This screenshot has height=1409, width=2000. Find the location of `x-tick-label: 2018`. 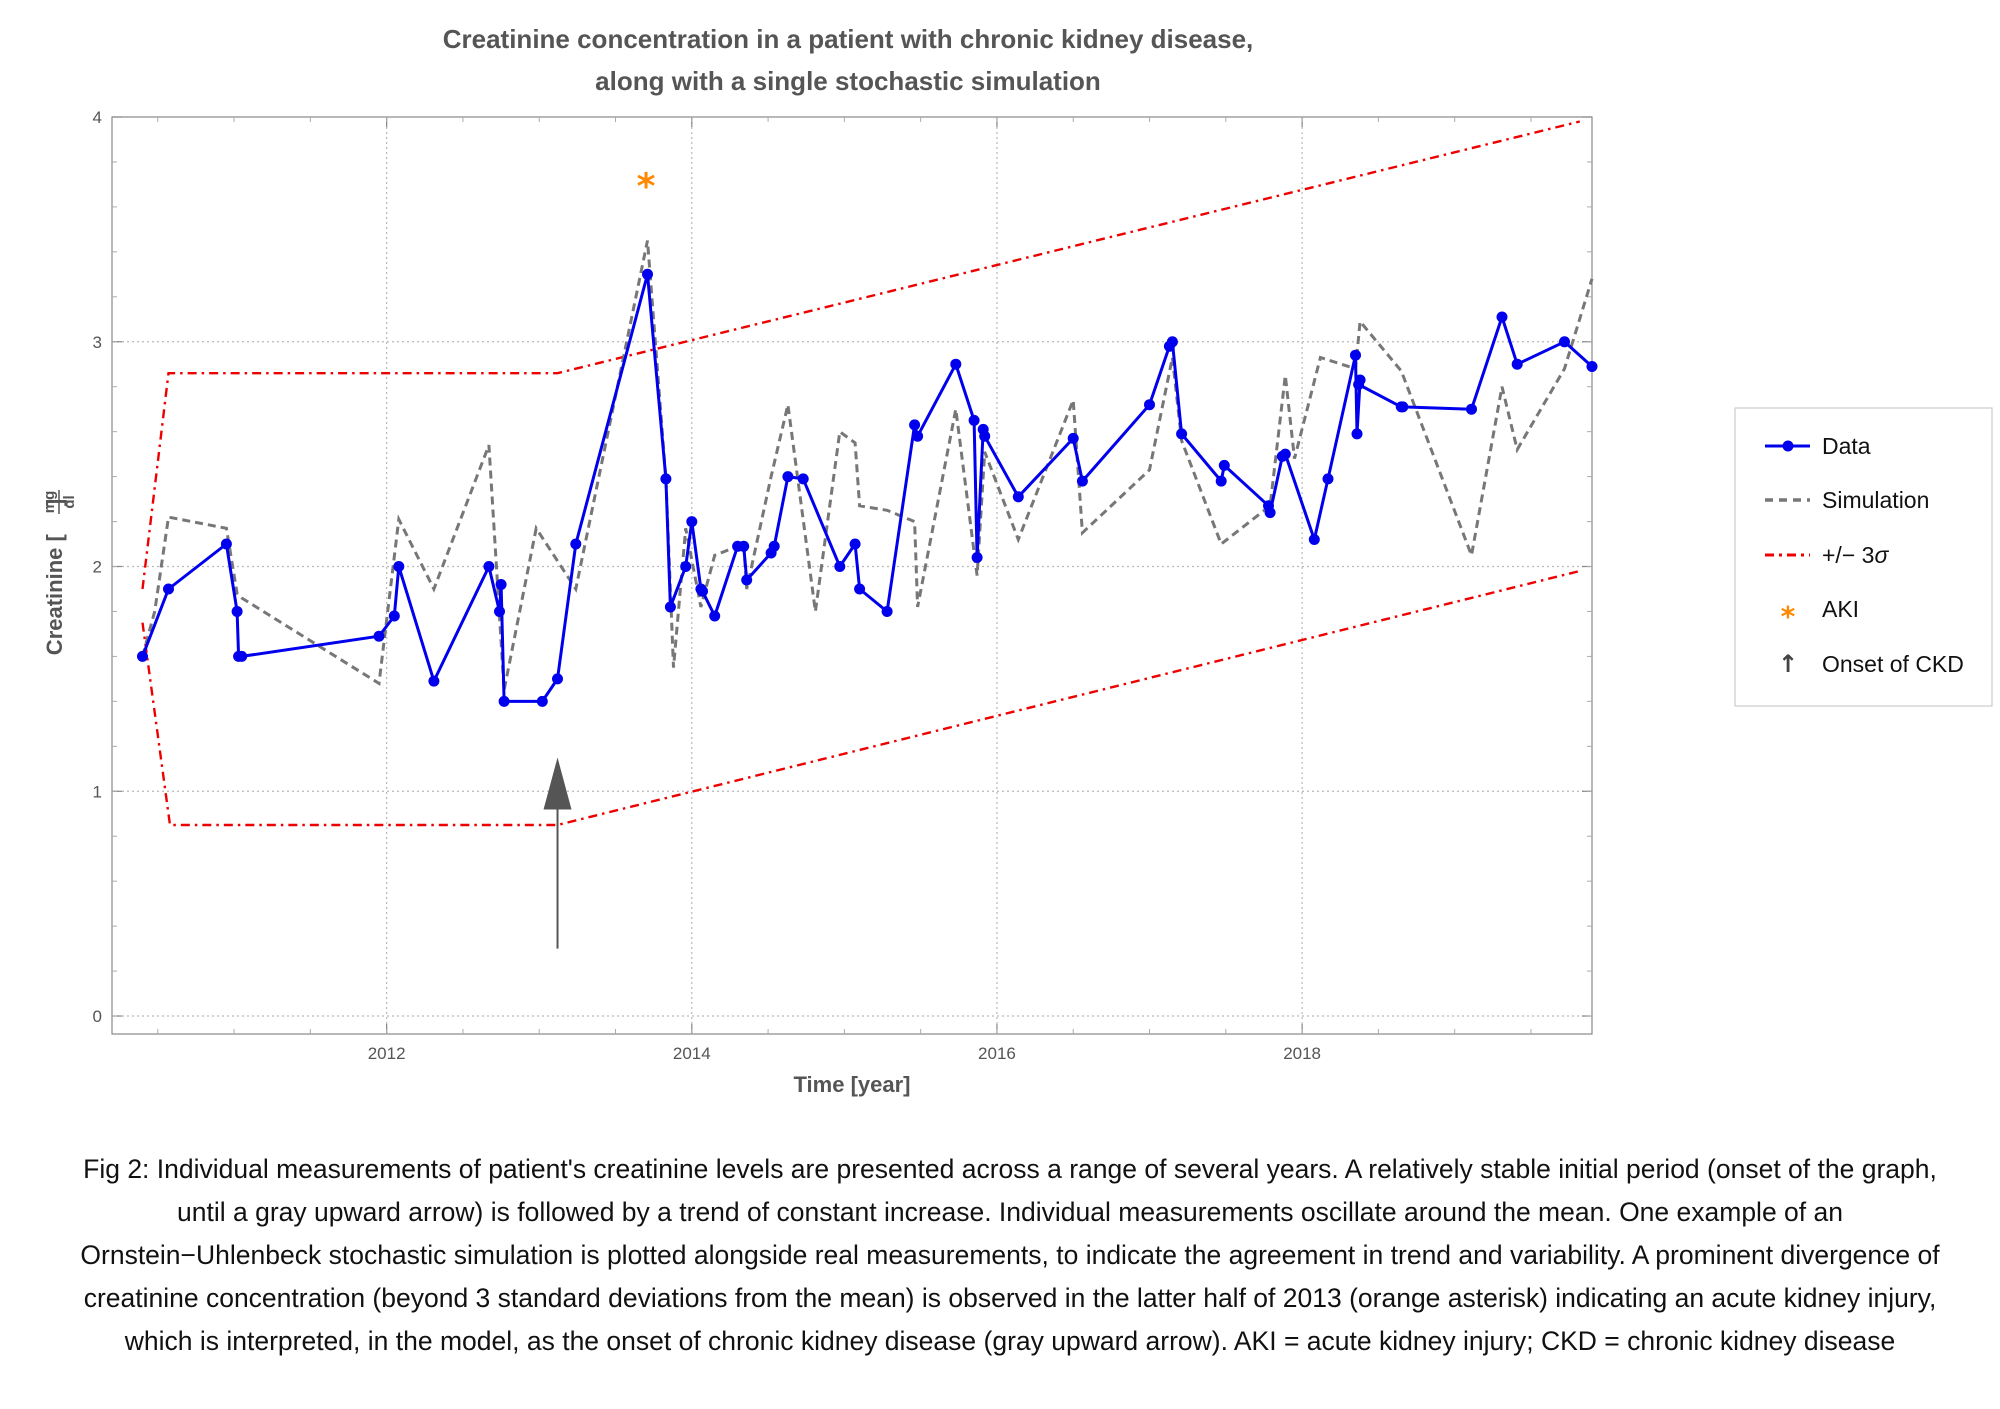

x-tick-label: 2018 is located at coordinates (1302, 1053).